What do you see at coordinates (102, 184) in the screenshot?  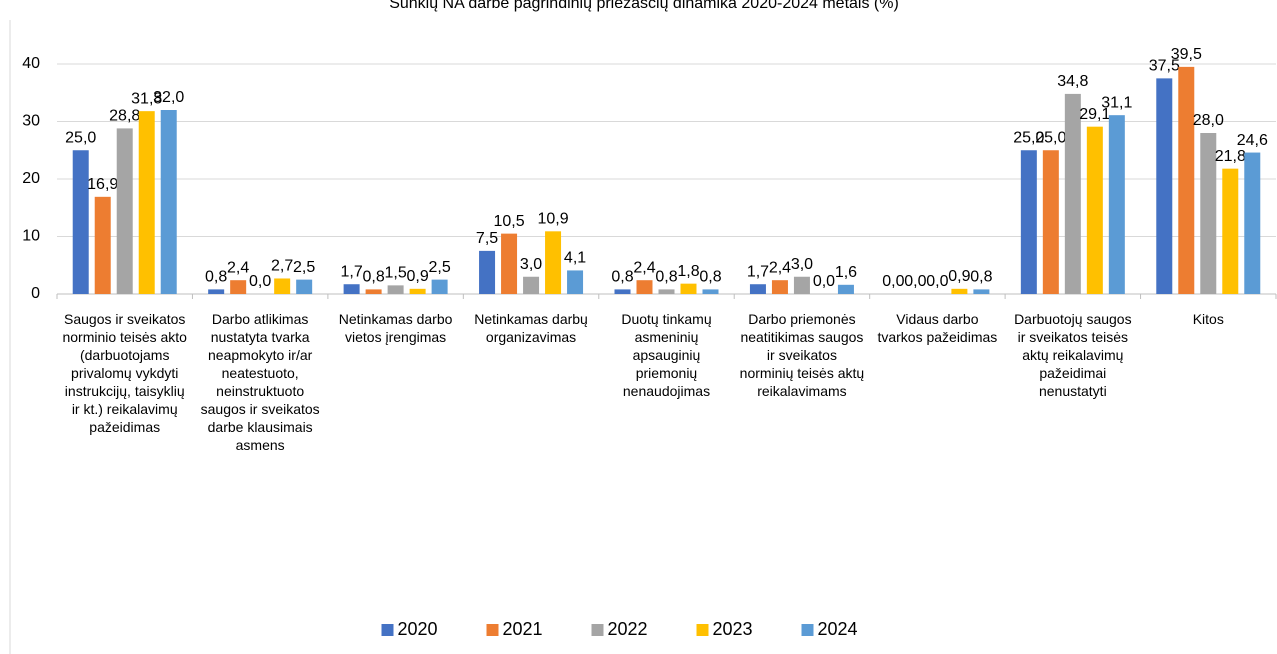 I see `data-label: 16,9` at bounding box center [102, 184].